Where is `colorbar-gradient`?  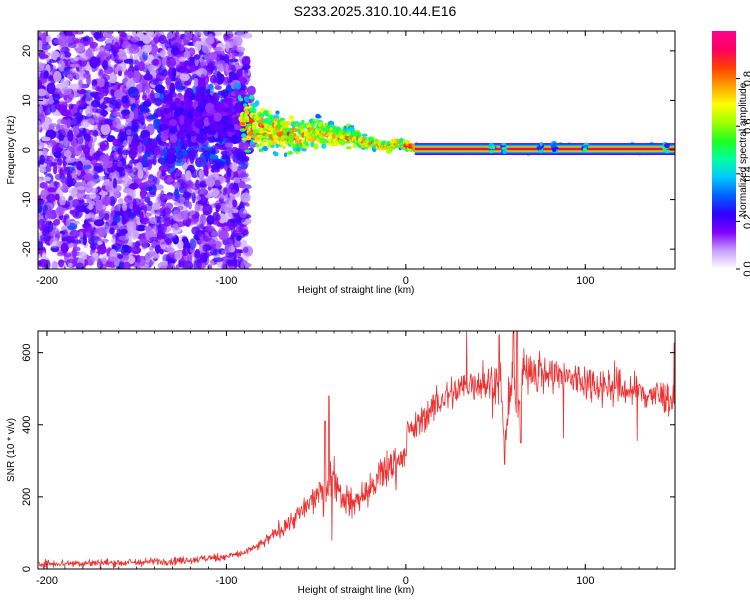
colorbar-gradient is located at coordinates (724, 150).